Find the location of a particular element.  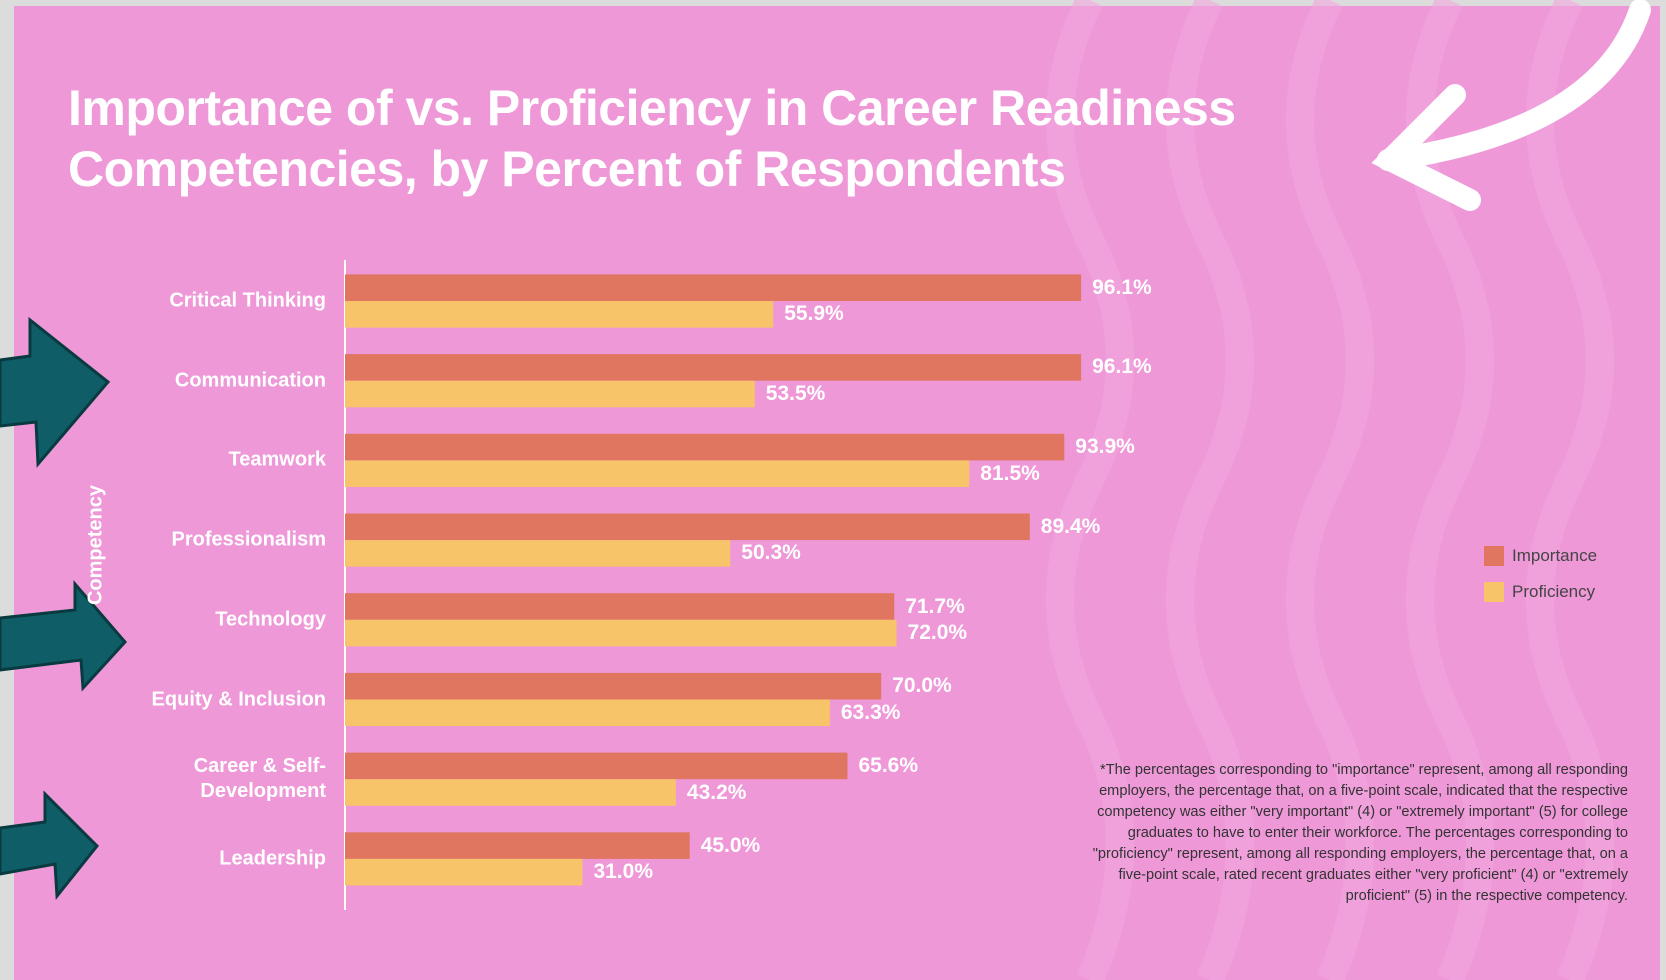

side-arrows is located at coordinates (64, 608).